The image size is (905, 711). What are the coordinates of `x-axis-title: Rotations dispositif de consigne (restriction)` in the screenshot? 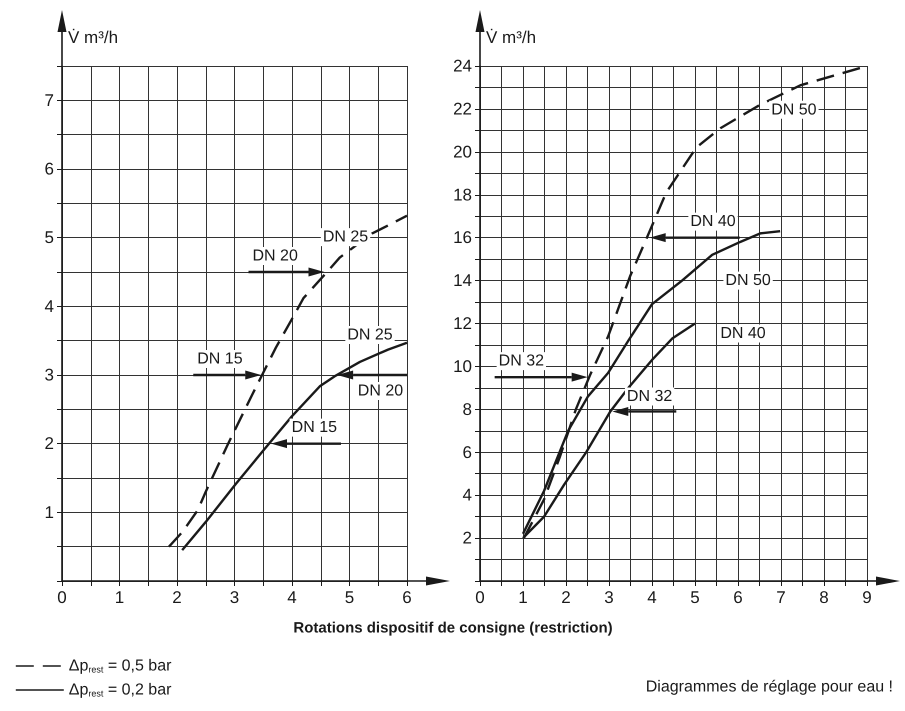 It's located at (453, 628).